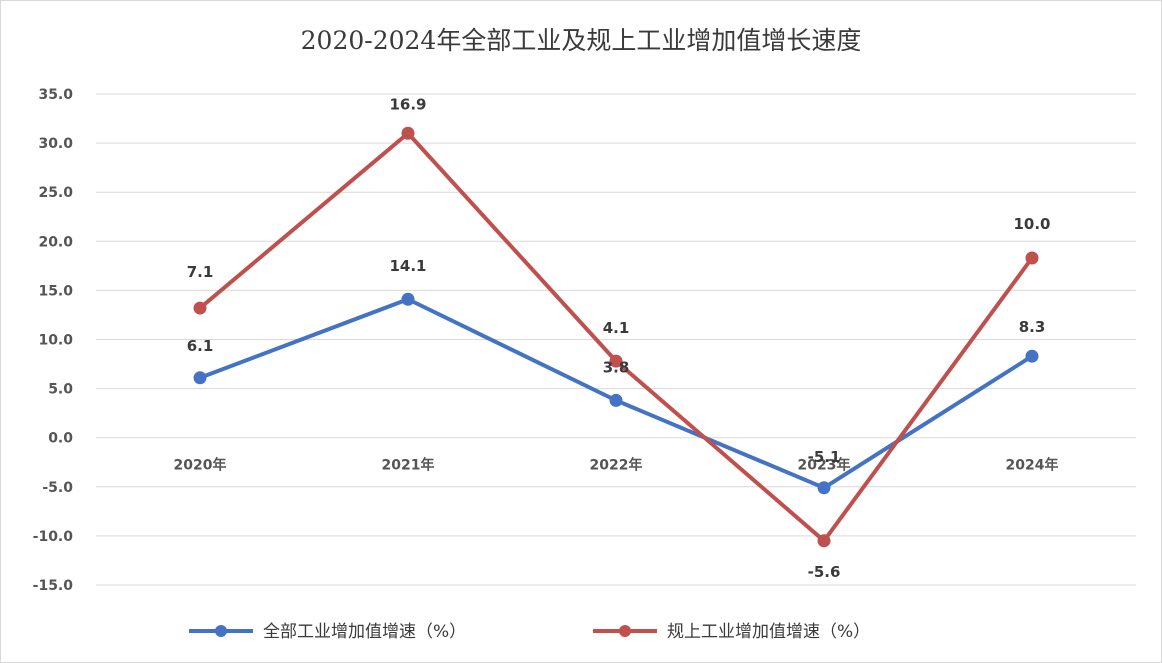 The height and width of the screenshot is (663, 1162). What do you see at coordinates (768, 632) in the screenshot?
I see `legend-label: 规上工业增加值增速（%）` at bounding box center [768, 632].